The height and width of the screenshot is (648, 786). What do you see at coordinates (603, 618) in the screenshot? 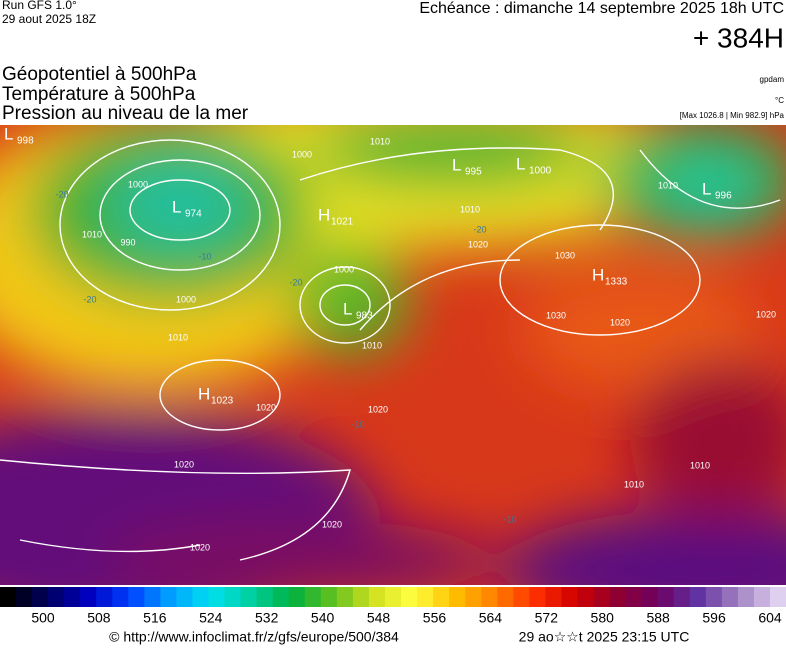
I see `colorbar-tick-label: 580` at bounding box center [603, 618].